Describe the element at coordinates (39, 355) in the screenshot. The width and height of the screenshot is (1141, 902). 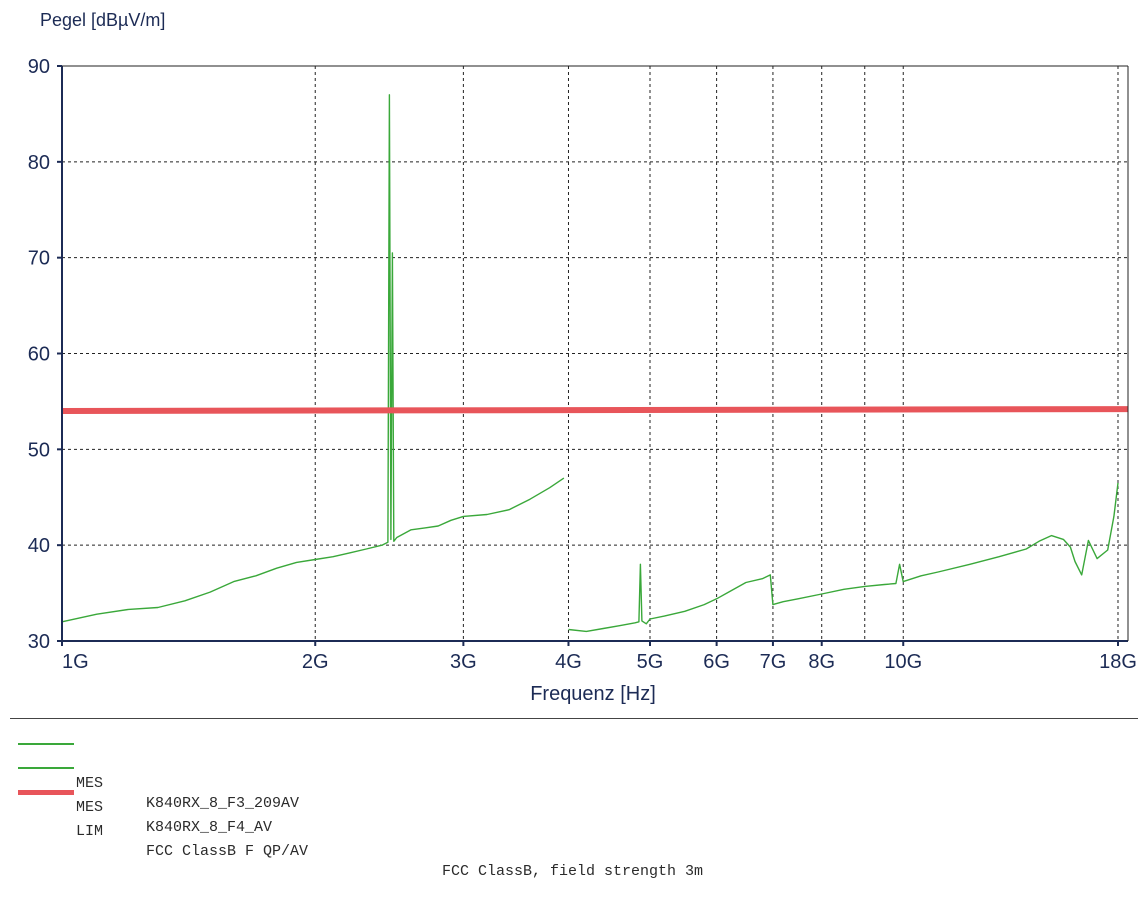
I see `y-tick-label: 60` at that location.